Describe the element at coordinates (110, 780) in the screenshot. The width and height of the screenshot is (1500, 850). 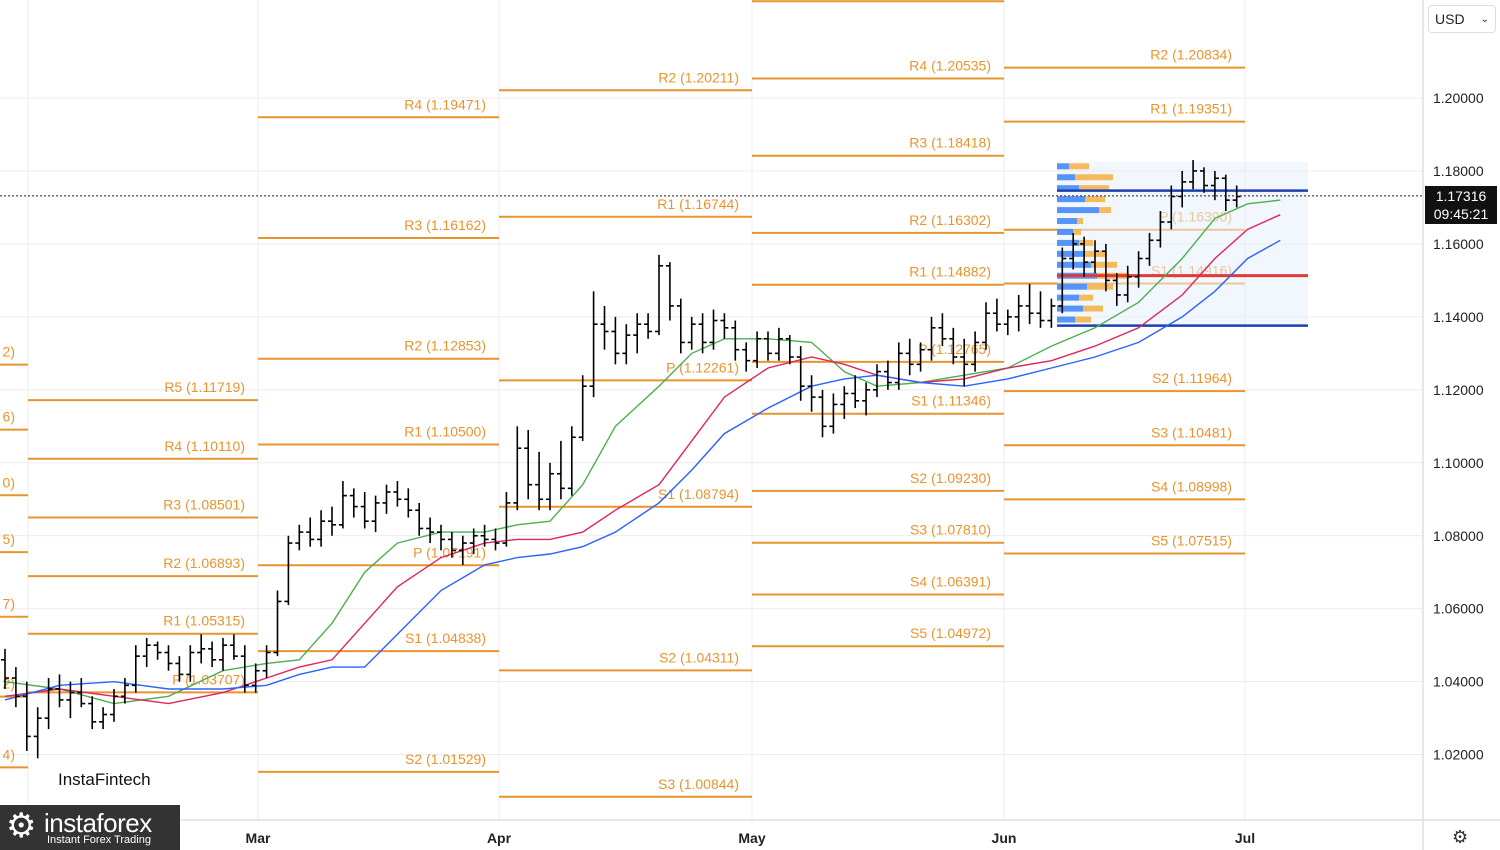
I see `watermark-box` at that location.